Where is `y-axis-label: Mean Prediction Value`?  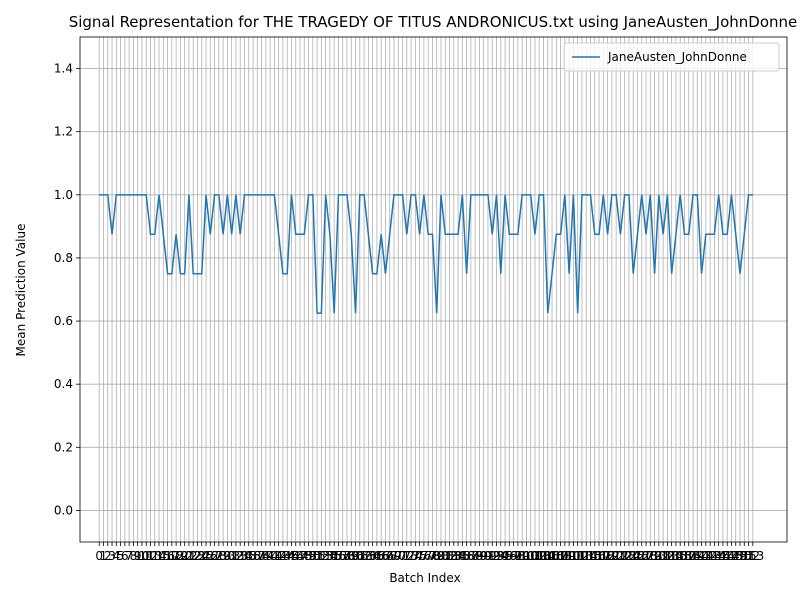
y-axis-label: Mean Prediction Value is located at coordinates (21, 290).